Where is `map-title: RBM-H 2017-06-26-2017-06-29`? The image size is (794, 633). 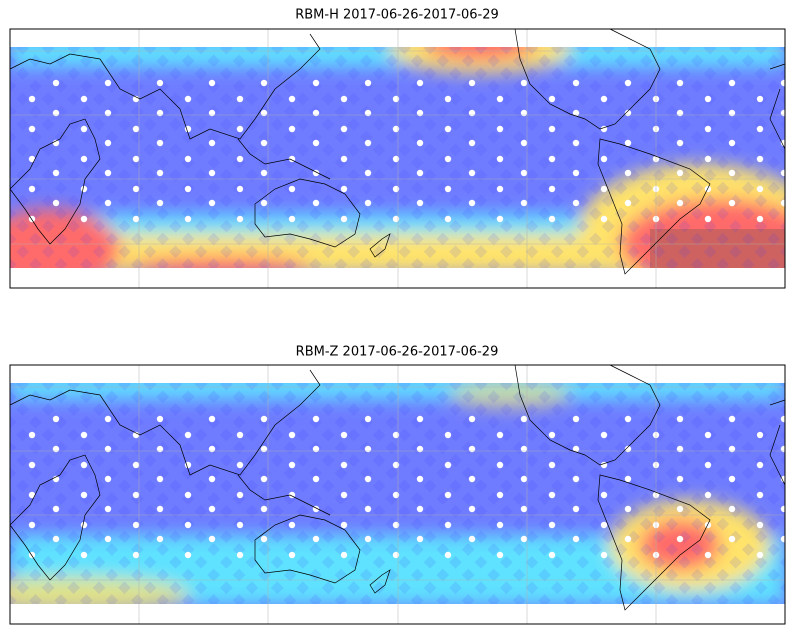 map-title: RBM-H 2017-06-26-2017-06-29 is located at coordinates (397, 15).